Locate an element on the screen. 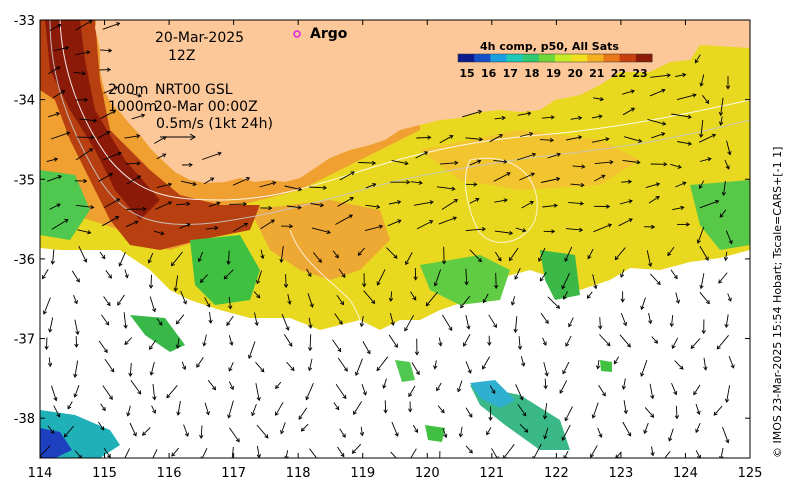 The image size is (791, 492). sst-orange-lobe-east is located at coordinates (530, 160).